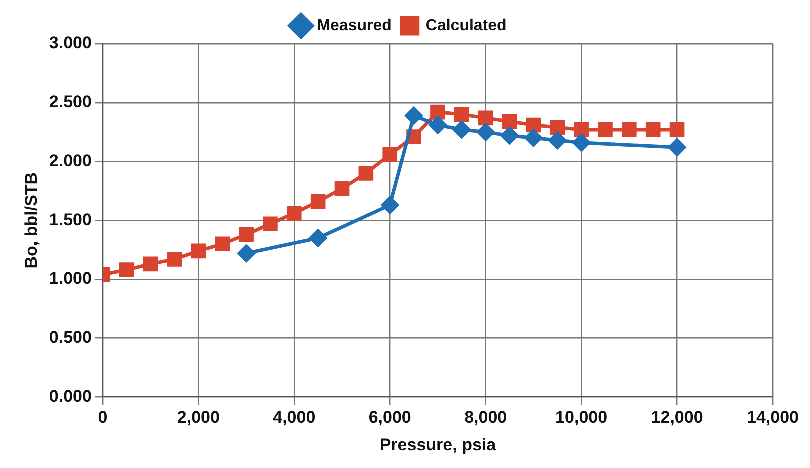 This screenshot has width=810, height=468. I want to click on x-tick-label: 6,000, so click(390, 418).